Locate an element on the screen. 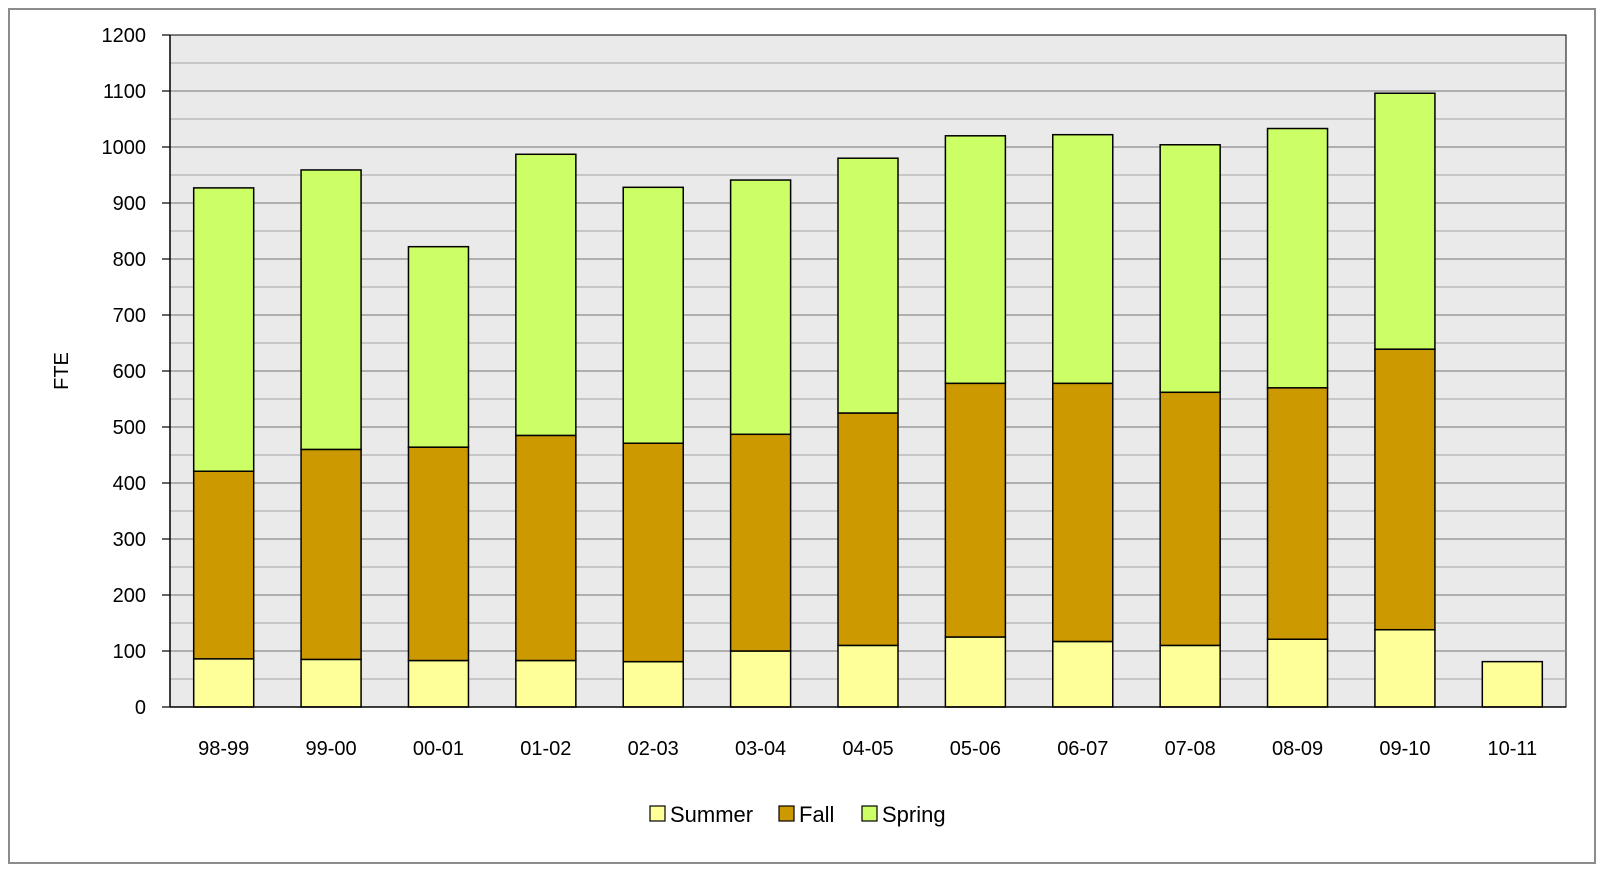 Image resolution: width=1604 pixels, height=872 pixels. x-tick-label: 01-02 is located at coordinates (545, 749).